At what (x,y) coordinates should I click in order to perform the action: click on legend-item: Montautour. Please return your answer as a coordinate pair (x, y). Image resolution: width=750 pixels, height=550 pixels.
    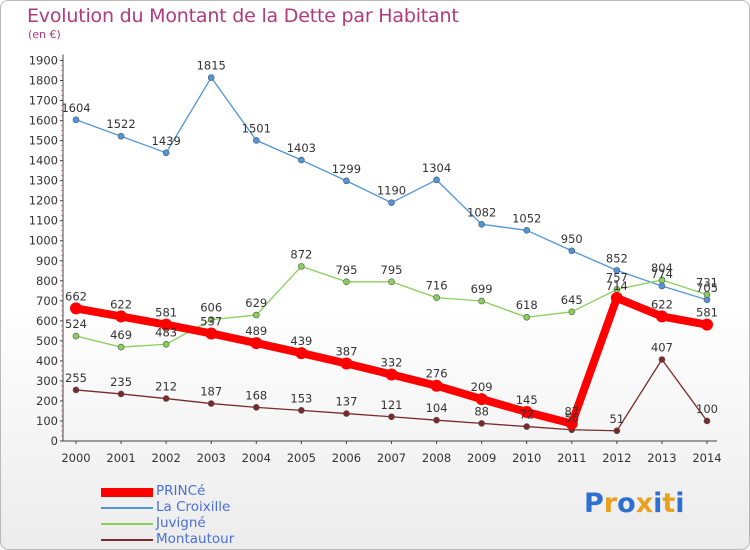
    Looking at the image, I should click on (231, 539).